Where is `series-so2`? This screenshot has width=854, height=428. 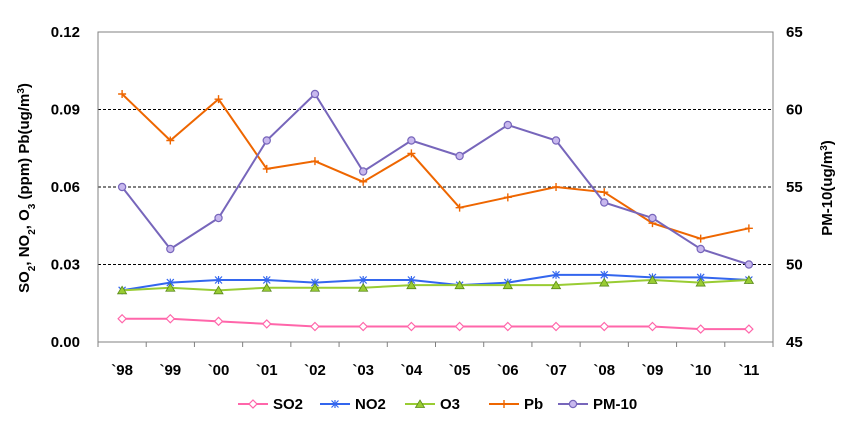 series-so2 is located at coordinates (435, 323).